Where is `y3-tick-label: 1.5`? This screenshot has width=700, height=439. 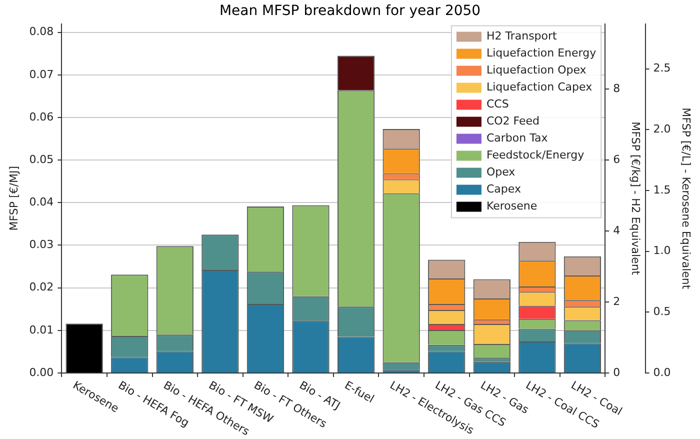
y3-tick-label: 1.5 is located at coordinates (662, 189).